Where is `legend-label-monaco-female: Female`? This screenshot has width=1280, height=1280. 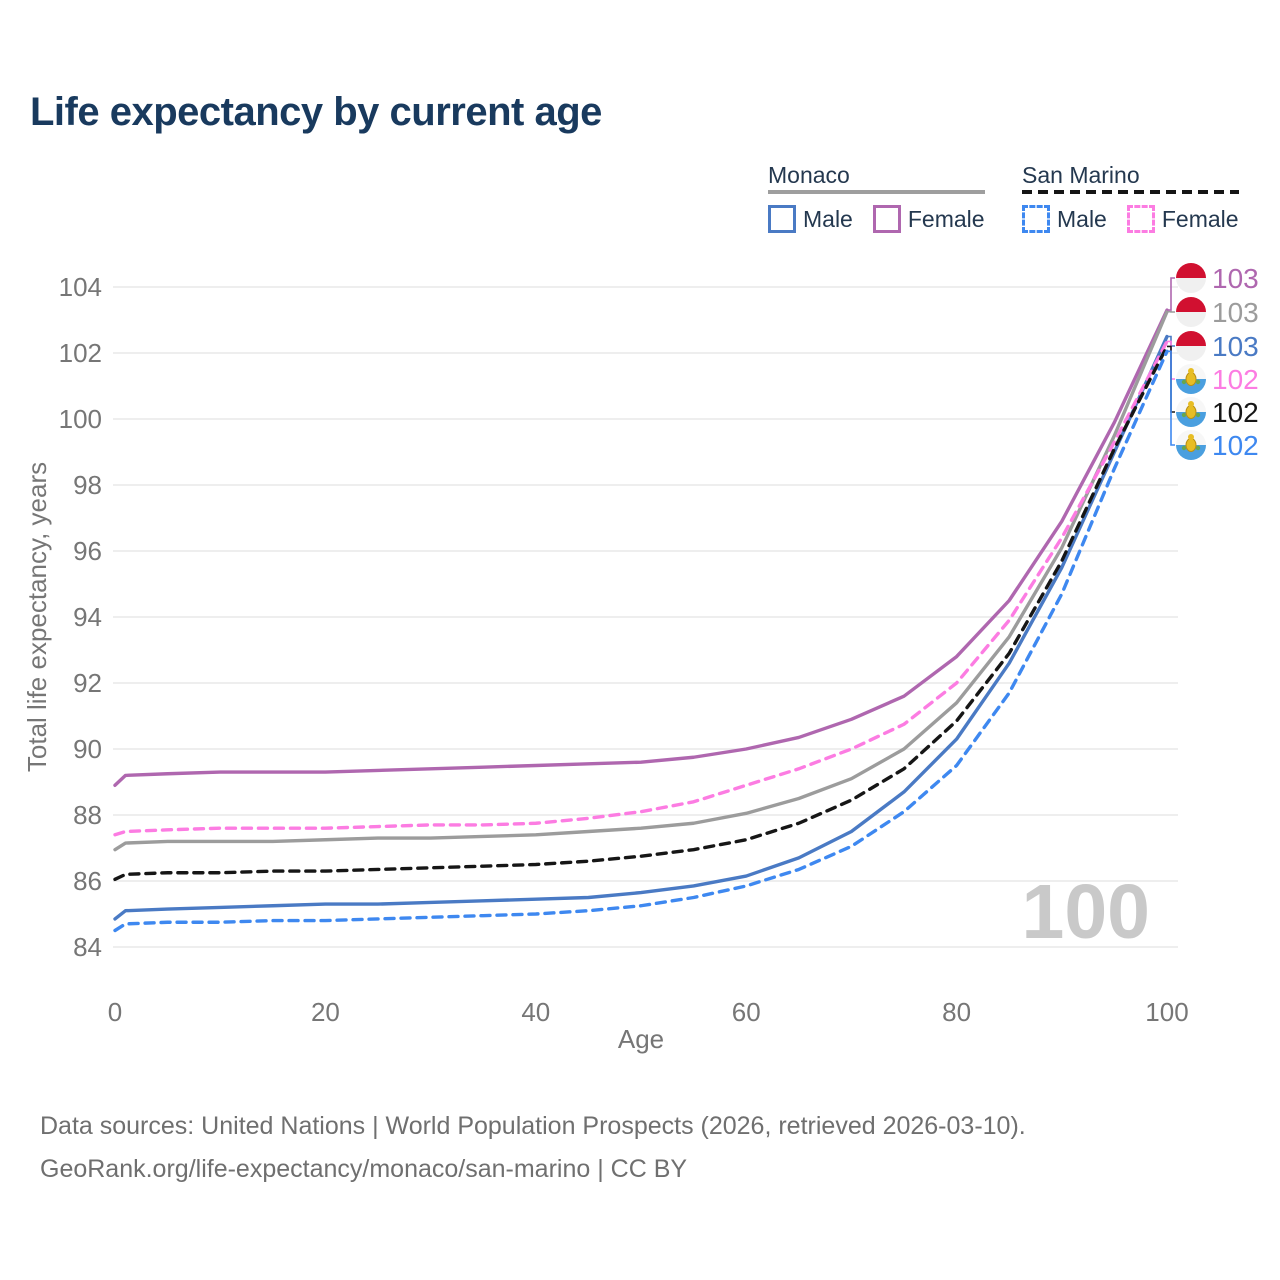
legend-label-monaco-female: Female is located at coordinates (946, 218).